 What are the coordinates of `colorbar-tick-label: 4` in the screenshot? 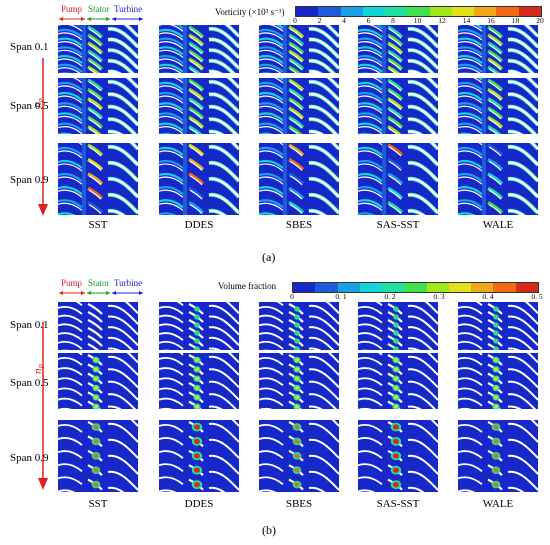 It's located at (344, 20).